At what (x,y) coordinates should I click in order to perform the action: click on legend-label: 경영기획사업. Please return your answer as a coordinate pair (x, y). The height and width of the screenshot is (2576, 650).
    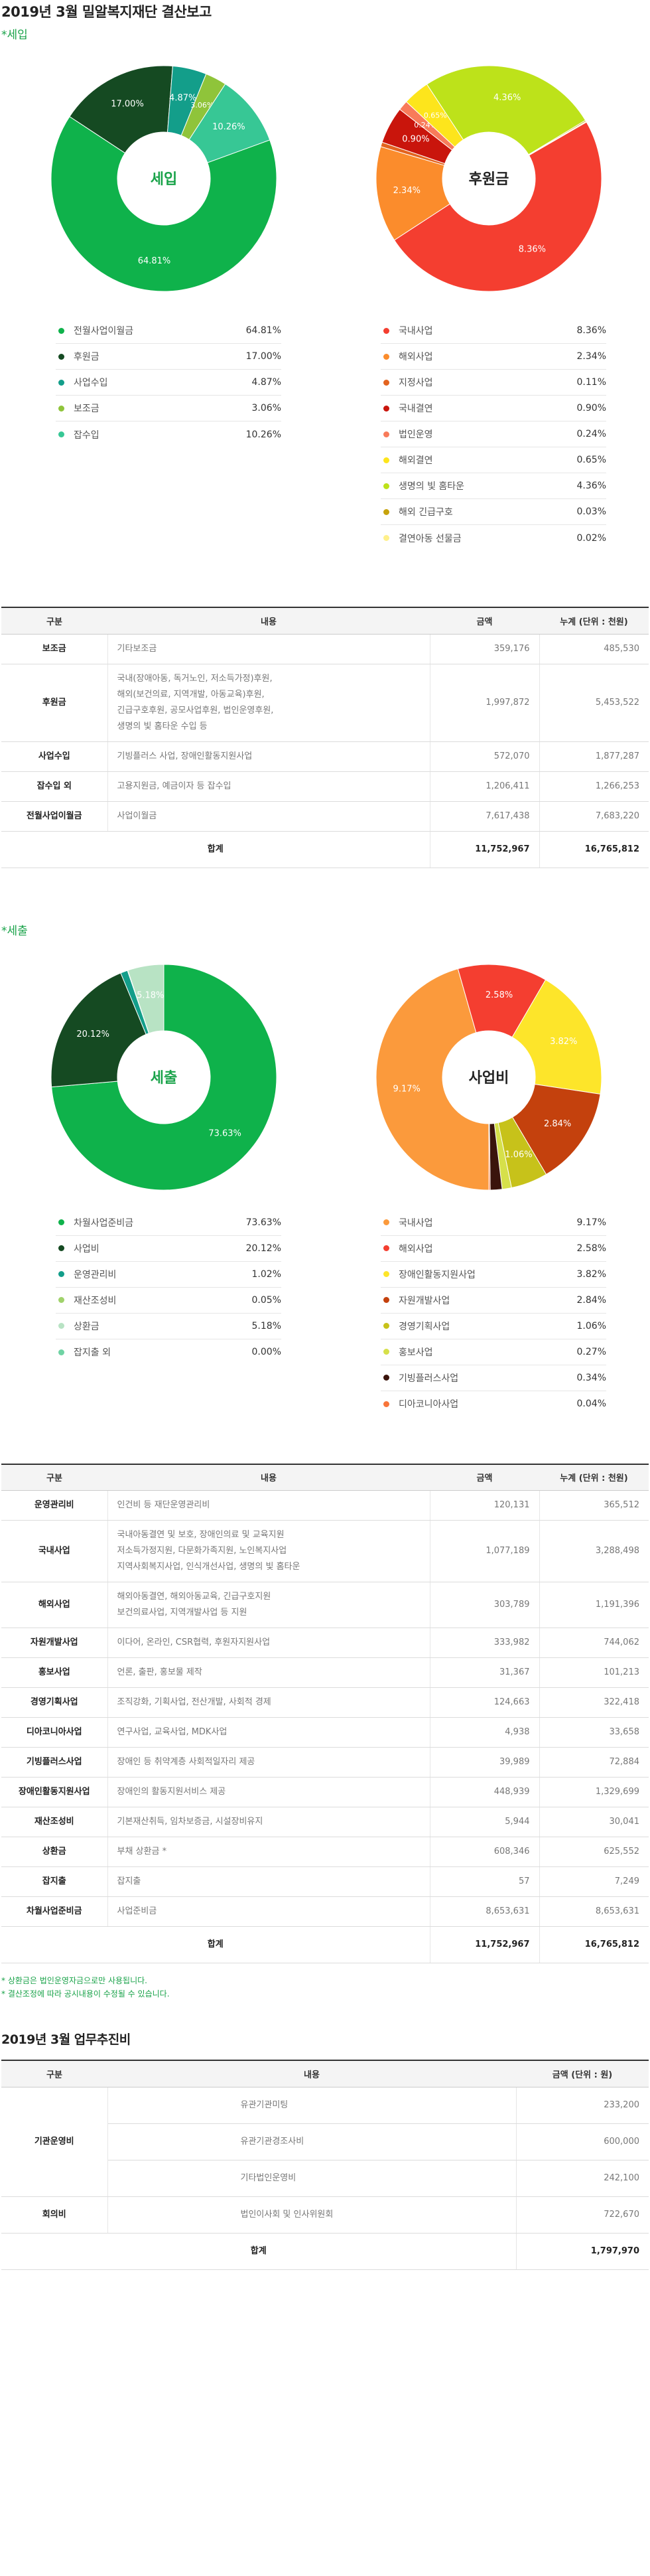
    Looking at the image, I should click on (424, 1326).